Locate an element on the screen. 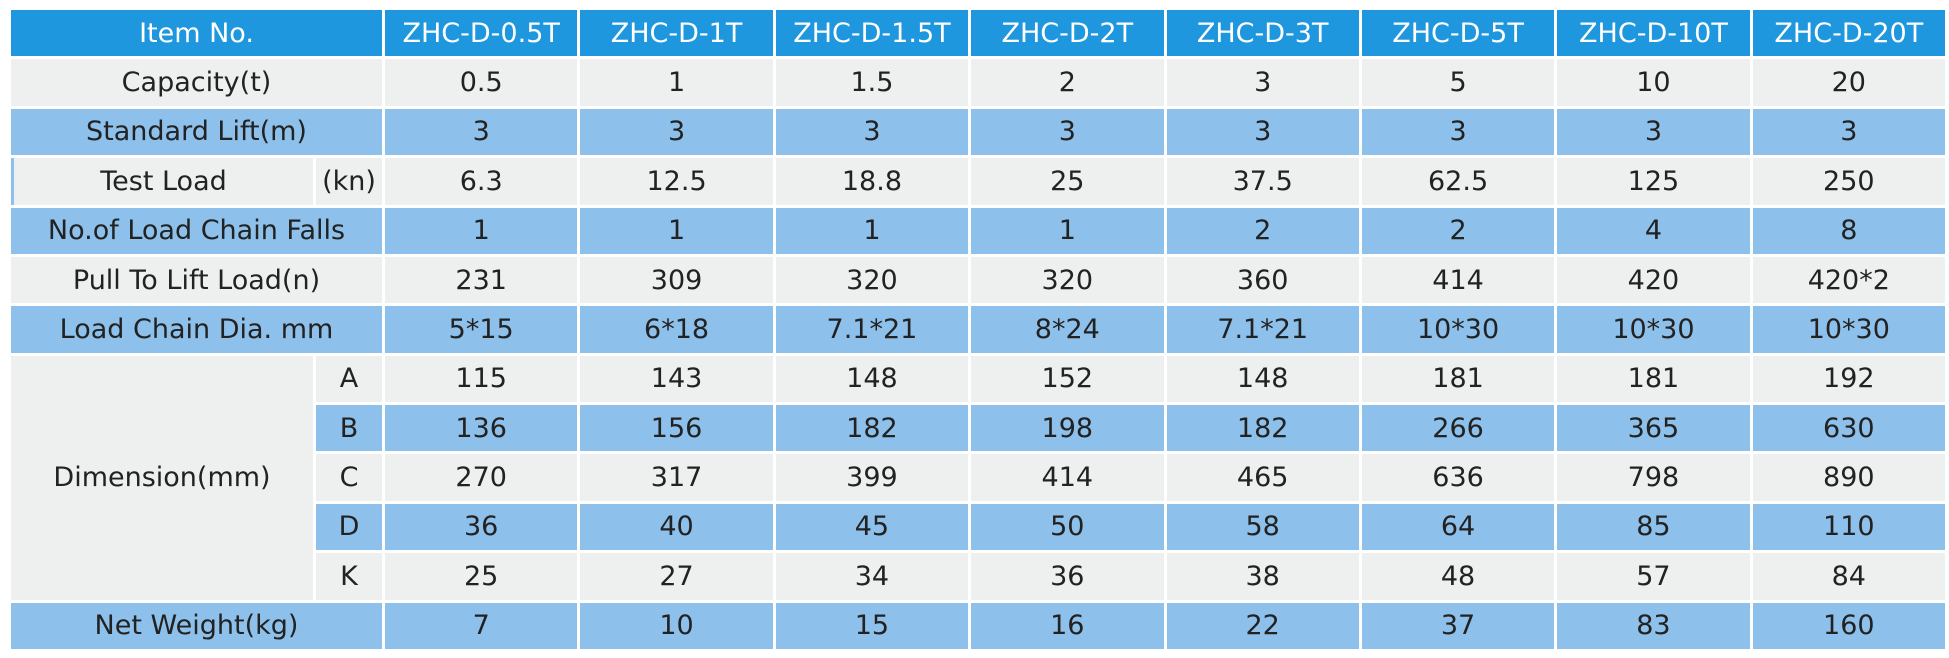 This screenshot has height=658, width=1949. table-cell: 4 is located at coordinates (1653, 230).